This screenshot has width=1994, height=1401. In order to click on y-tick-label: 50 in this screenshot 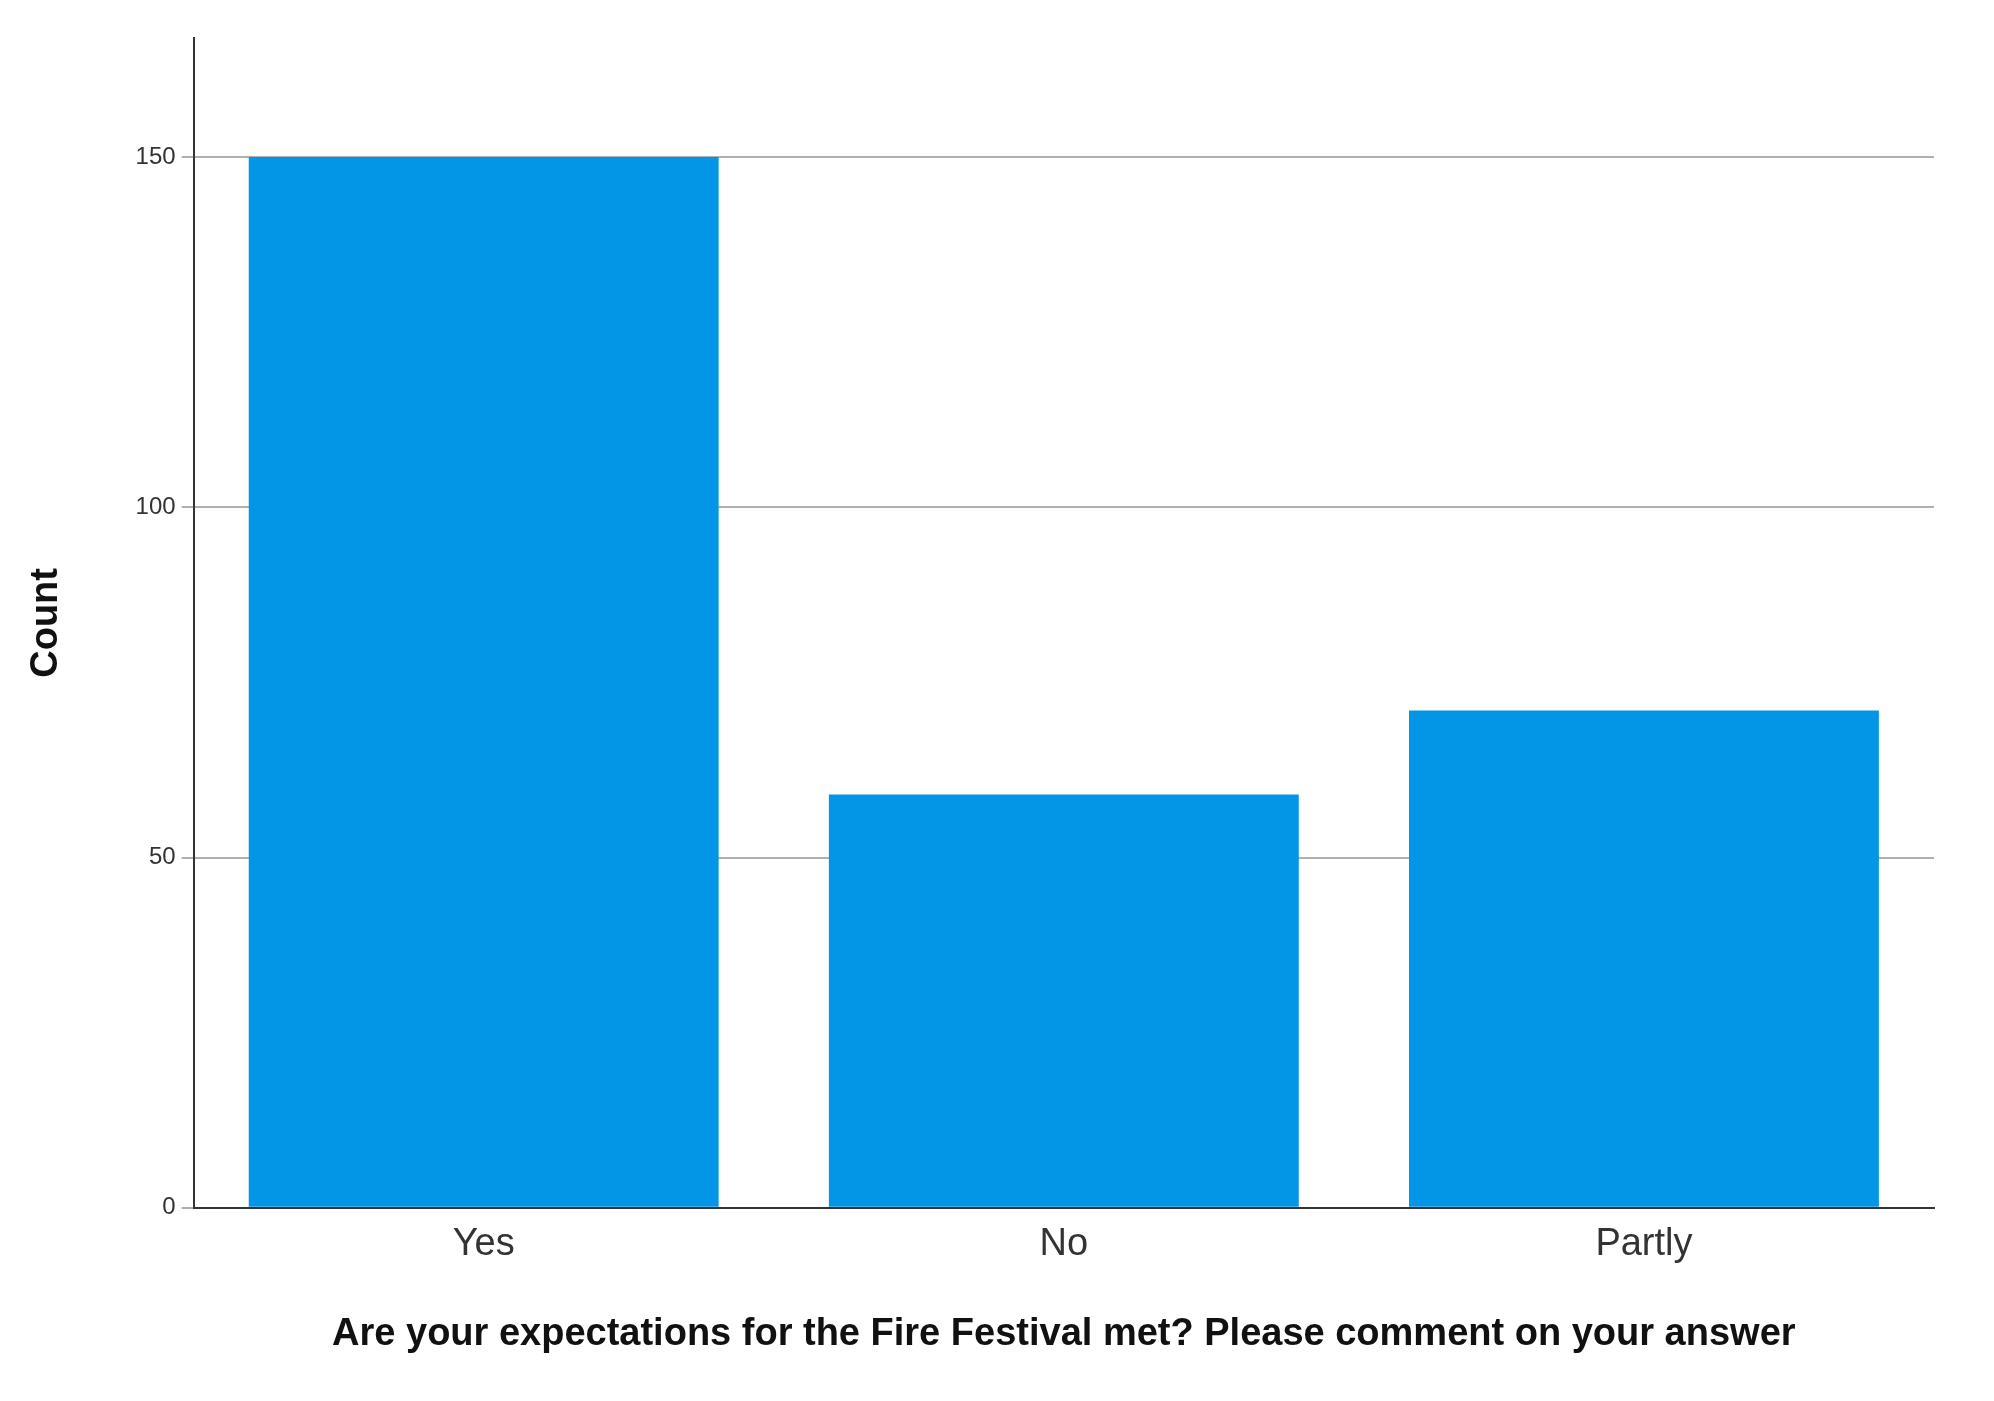, I will do `click(162, 856)`.